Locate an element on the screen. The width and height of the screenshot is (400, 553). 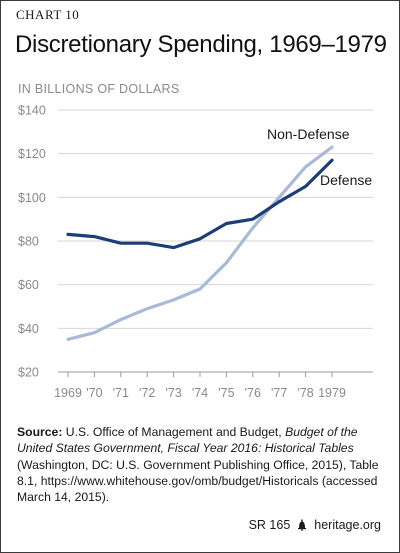
y-tick-label: $120 is located at coordinates (32, 154).